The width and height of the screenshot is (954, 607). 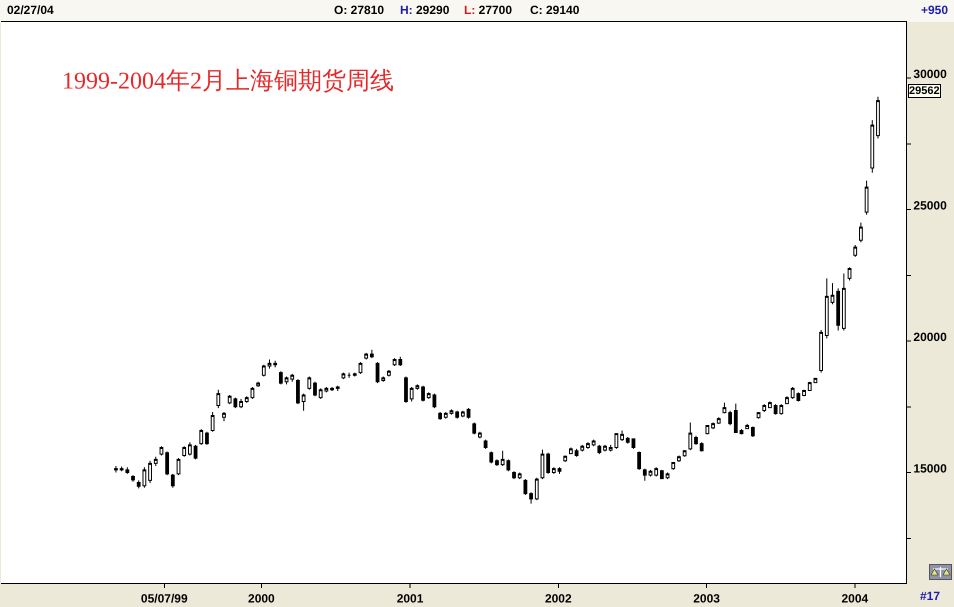 What do you see at coordinates (854, 598) in the screenshot?
I see `x-tick-label: 2004` at bounding box center [854, 598].